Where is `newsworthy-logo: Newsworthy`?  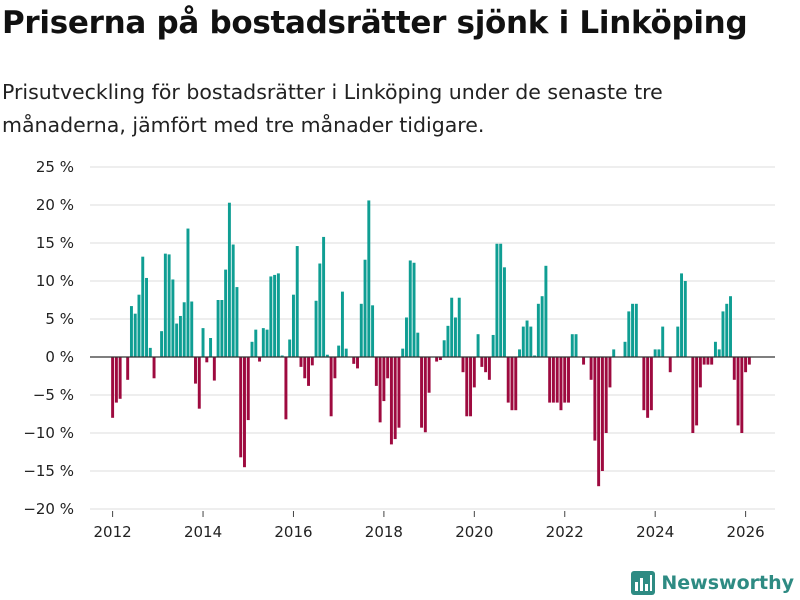 newsworthy-logo: Newsworthy is located at coordinates (712, 583).